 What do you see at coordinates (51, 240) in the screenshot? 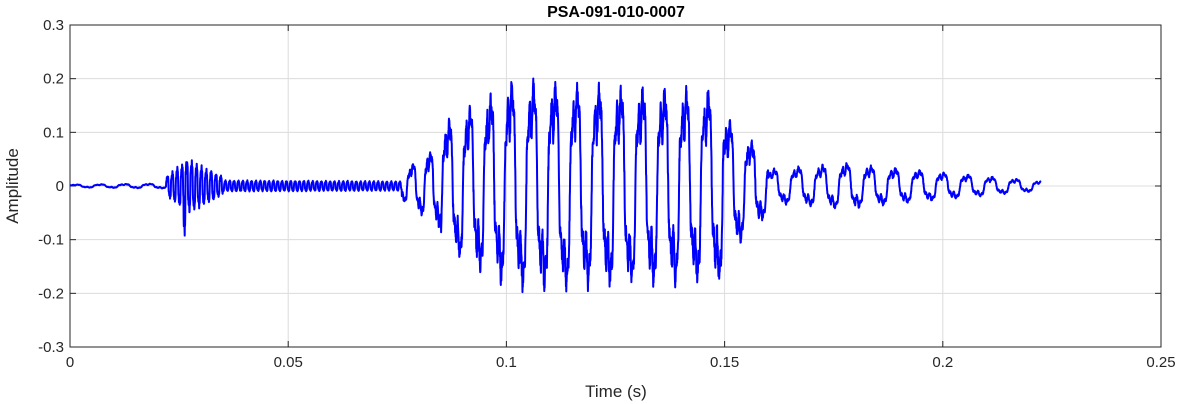
I see `y-tick-label: -0.1` at bounding box center [51, 240].